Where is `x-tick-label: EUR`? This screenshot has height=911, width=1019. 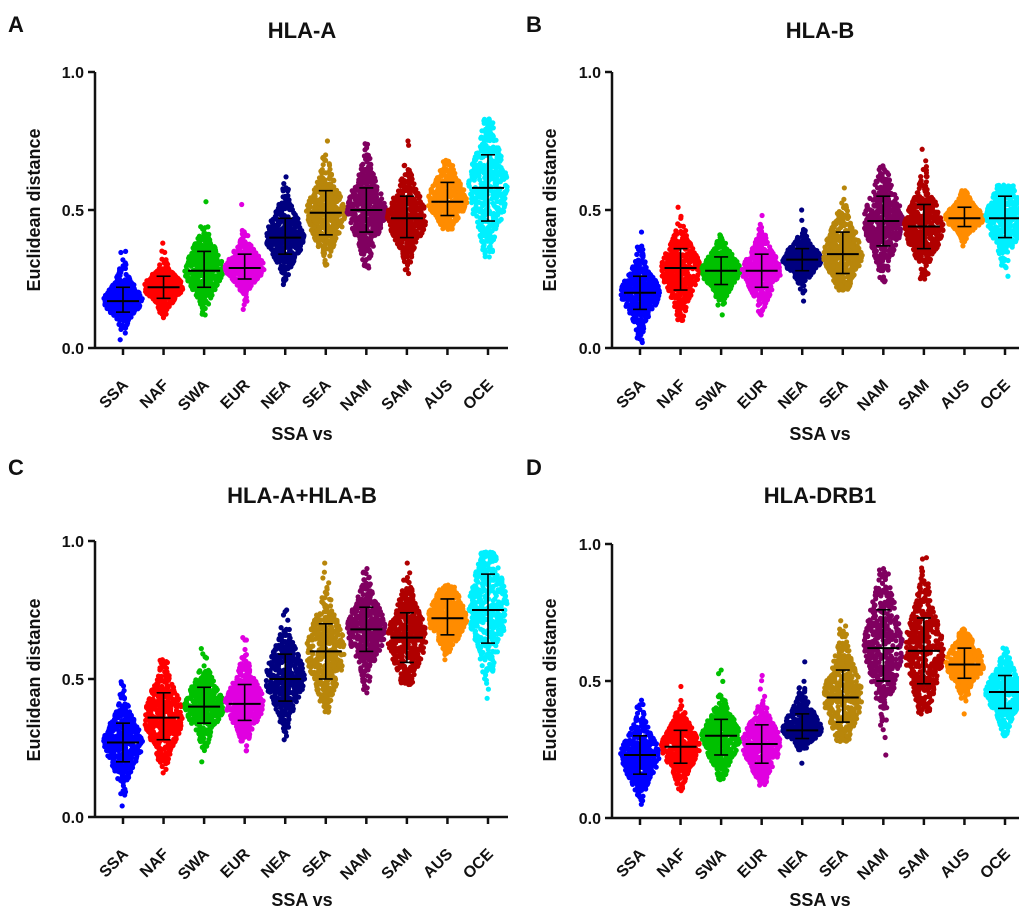 x-tick-label: EUR is located at coordinates (236, 394).